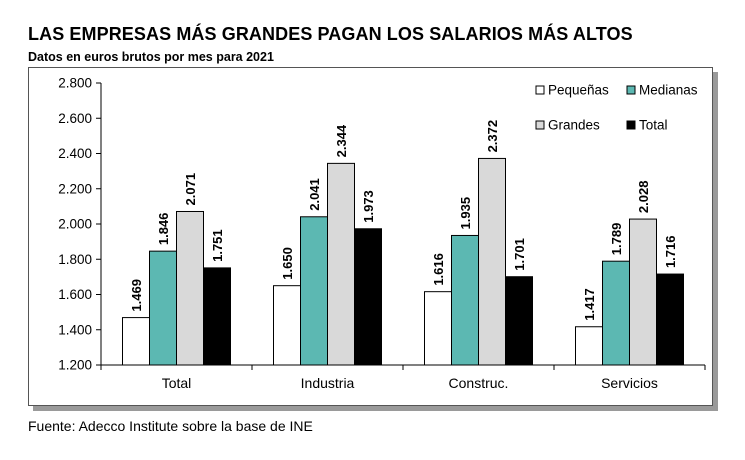 This screenshot has height=460, width=745. I want to click on y-tick-label: 2.200, so click(75, 188).